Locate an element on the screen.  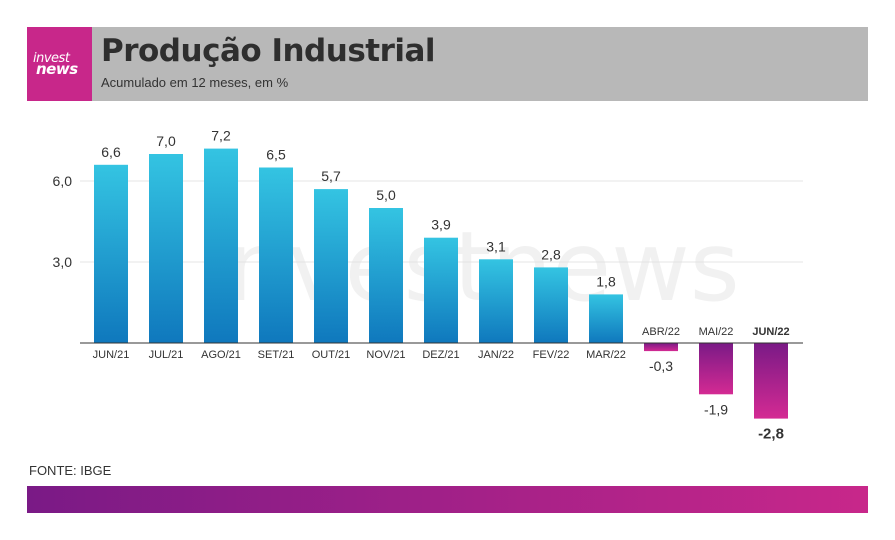
value-label: -0,3 is located at coordinates (661, 366).